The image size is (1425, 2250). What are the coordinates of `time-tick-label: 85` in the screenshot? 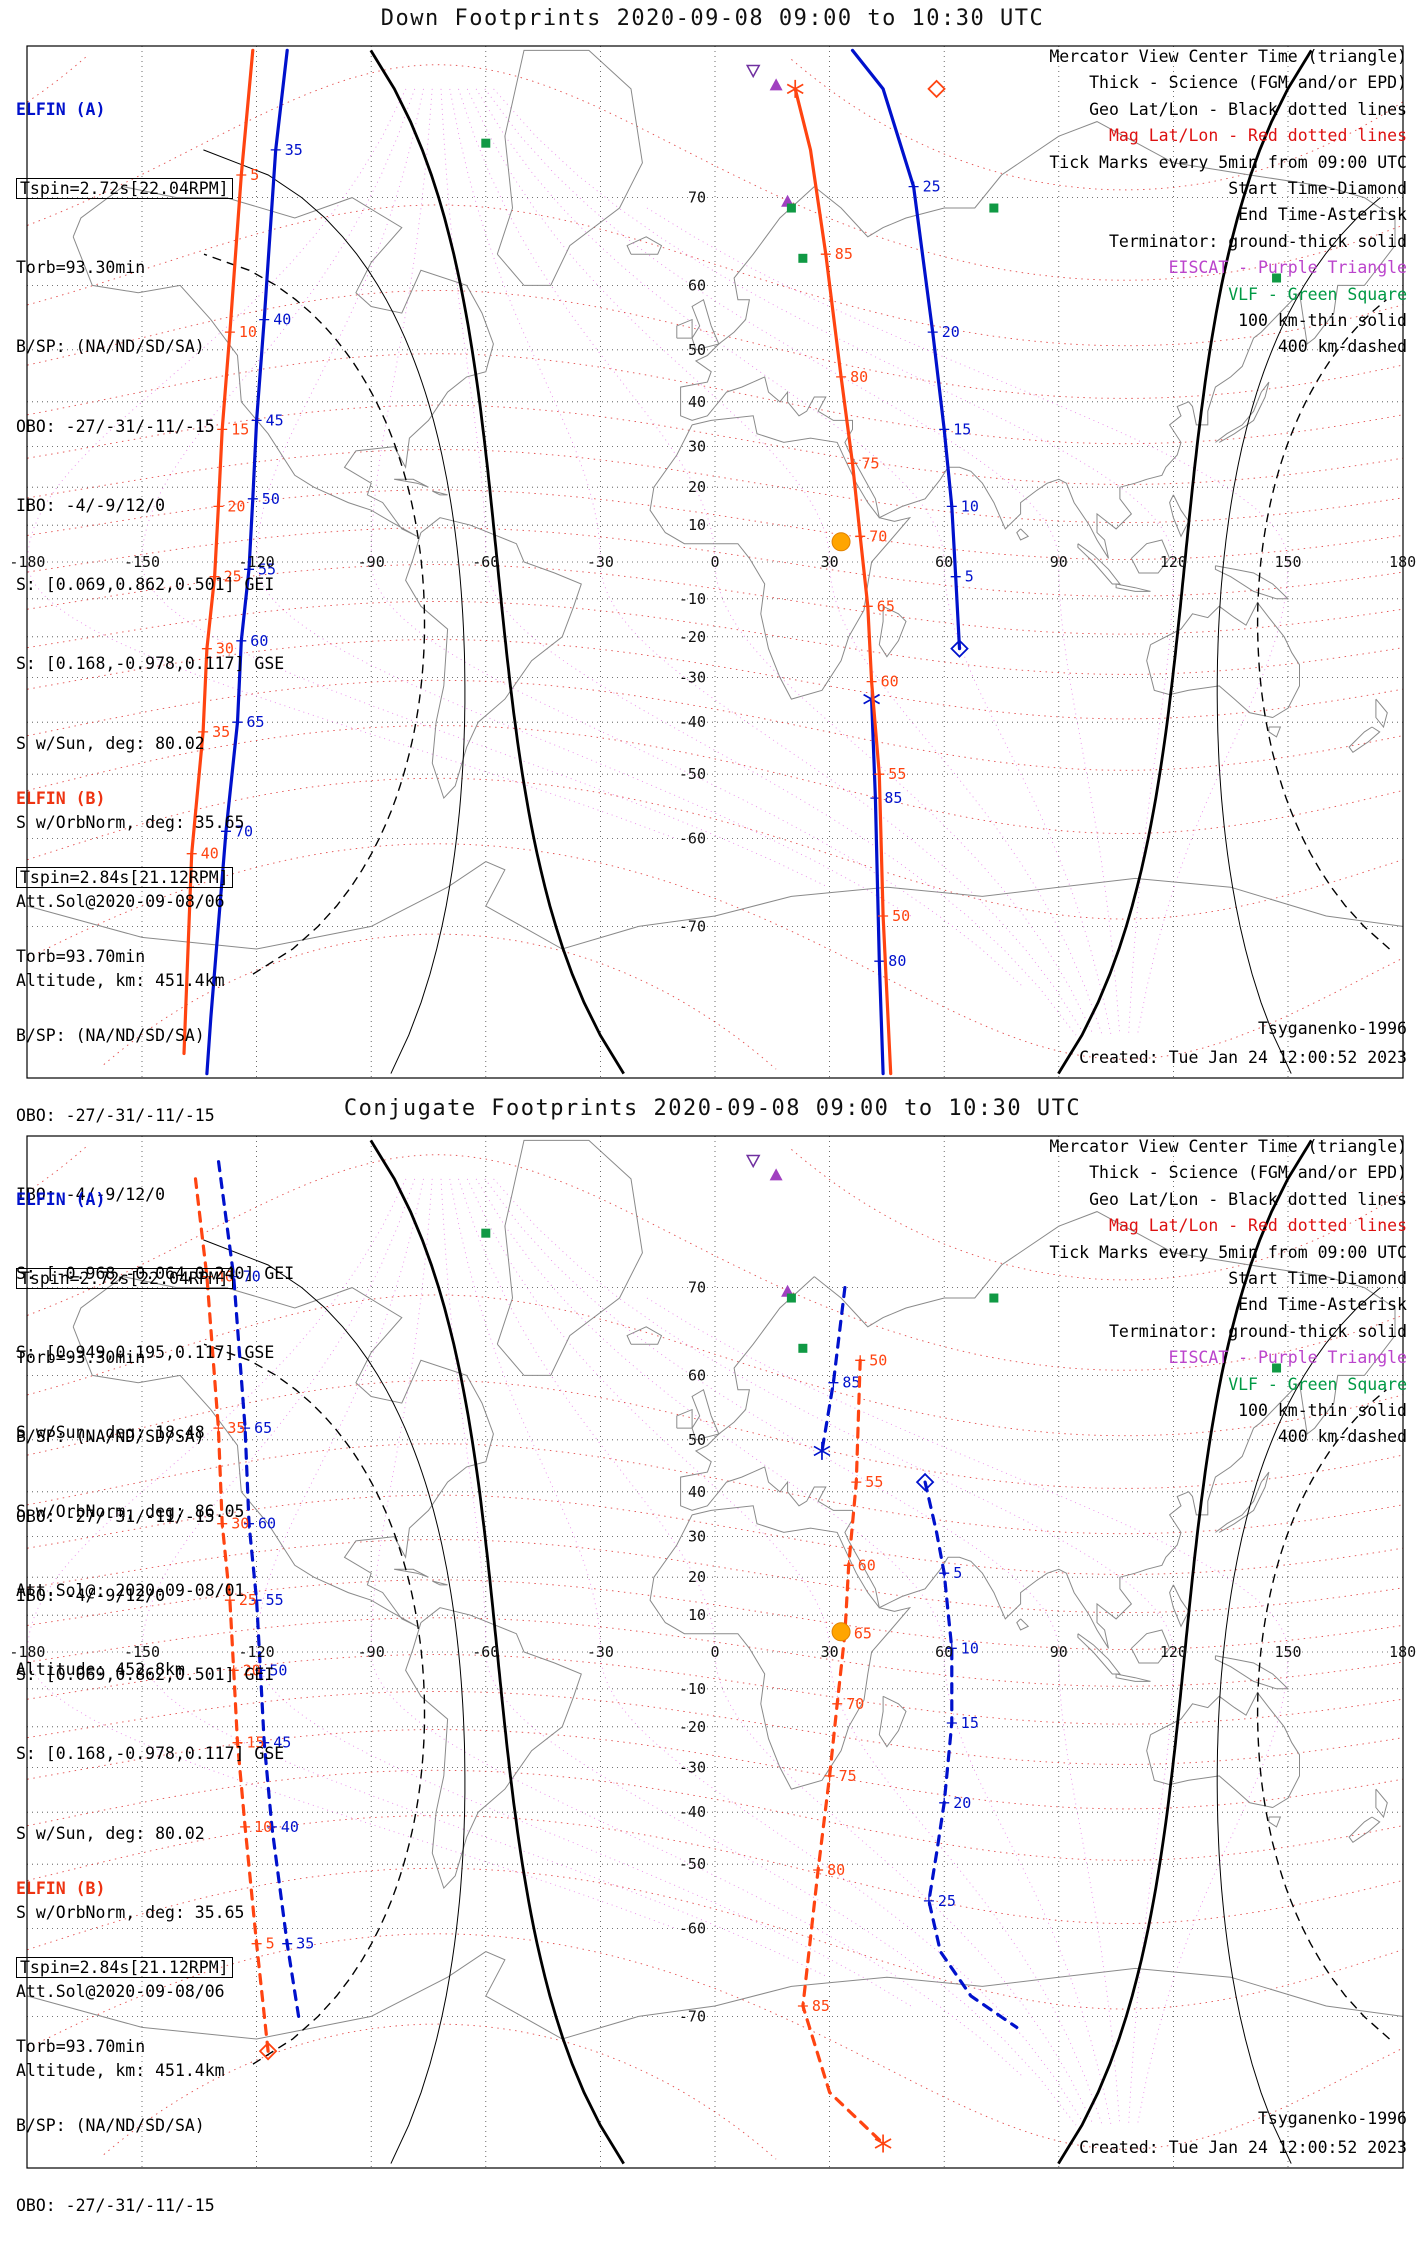 It's located at (893, 798).